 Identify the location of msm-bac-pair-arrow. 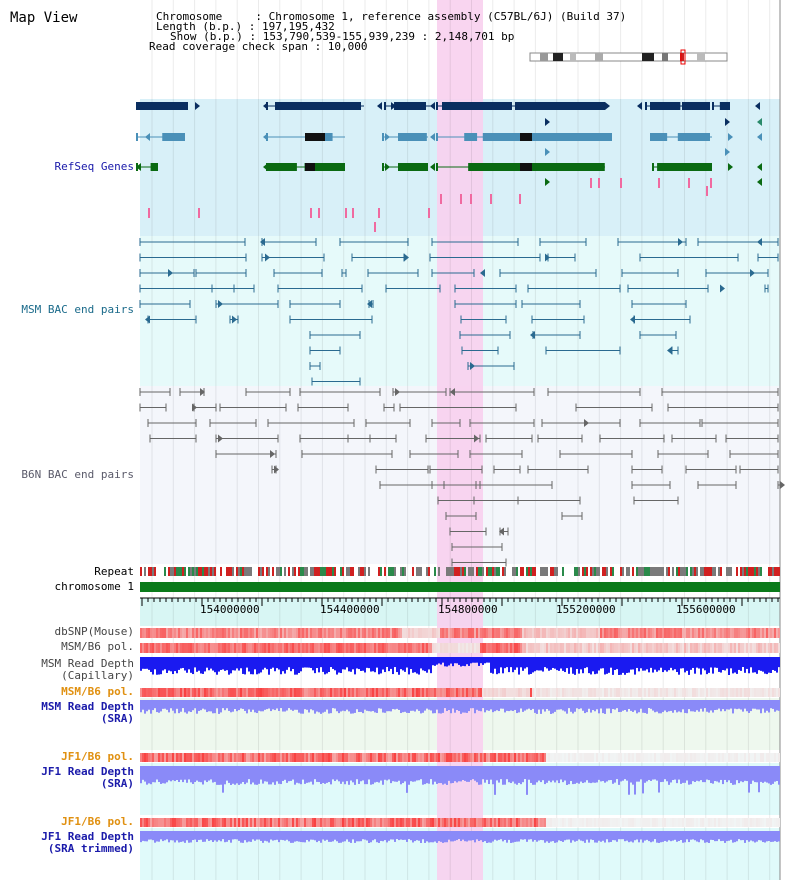
(234, 319).